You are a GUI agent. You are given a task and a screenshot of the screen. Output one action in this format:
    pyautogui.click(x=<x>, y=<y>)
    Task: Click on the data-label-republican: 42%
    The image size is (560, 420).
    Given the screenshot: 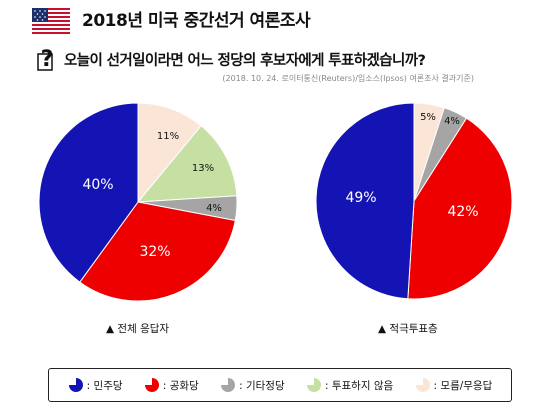 What is the action you would take?
    pyautogui.click(x=462, y=212)
    